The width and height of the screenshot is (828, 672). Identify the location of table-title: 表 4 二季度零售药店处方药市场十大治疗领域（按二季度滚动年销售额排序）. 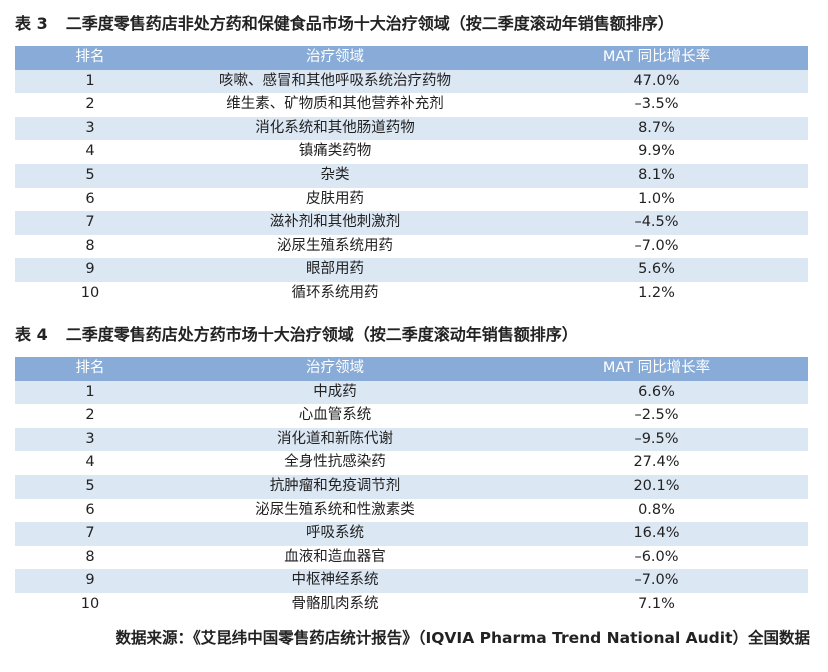
(296, 333).